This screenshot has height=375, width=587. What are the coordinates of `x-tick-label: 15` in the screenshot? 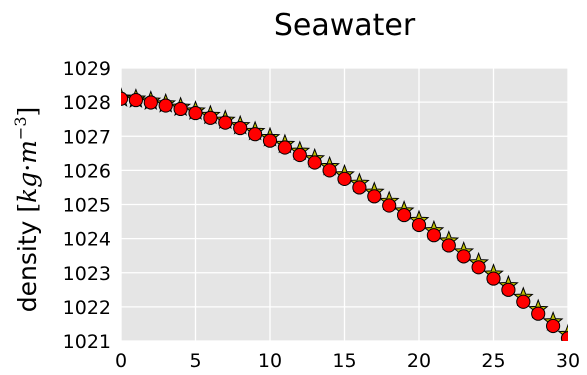 It's located at (344, 361).